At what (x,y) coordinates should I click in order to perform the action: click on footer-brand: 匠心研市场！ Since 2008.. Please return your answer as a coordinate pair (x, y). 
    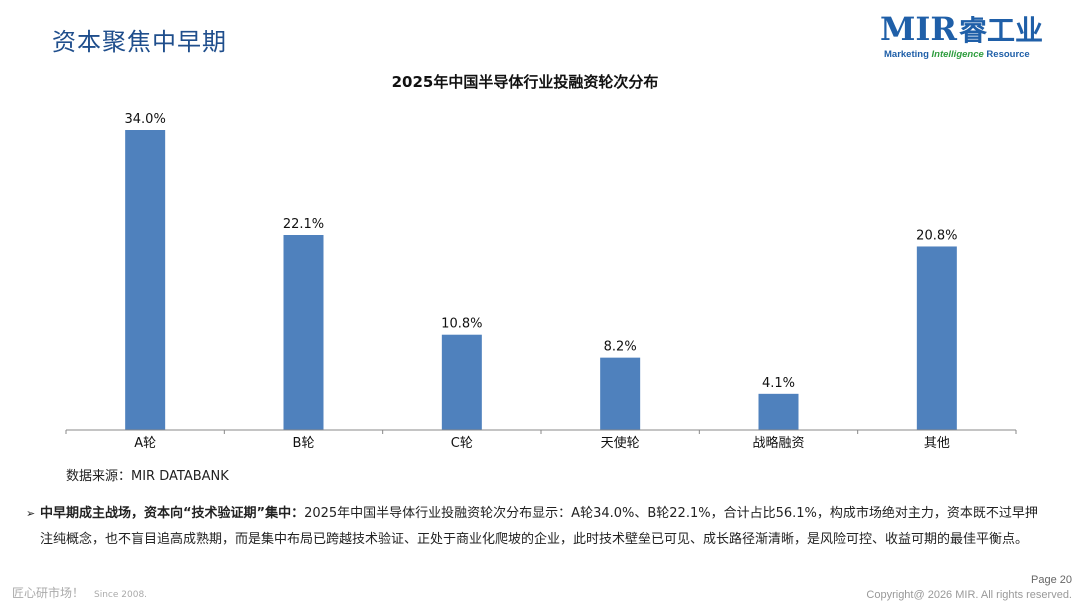
    Looking at the image, I should click on (79, 592).